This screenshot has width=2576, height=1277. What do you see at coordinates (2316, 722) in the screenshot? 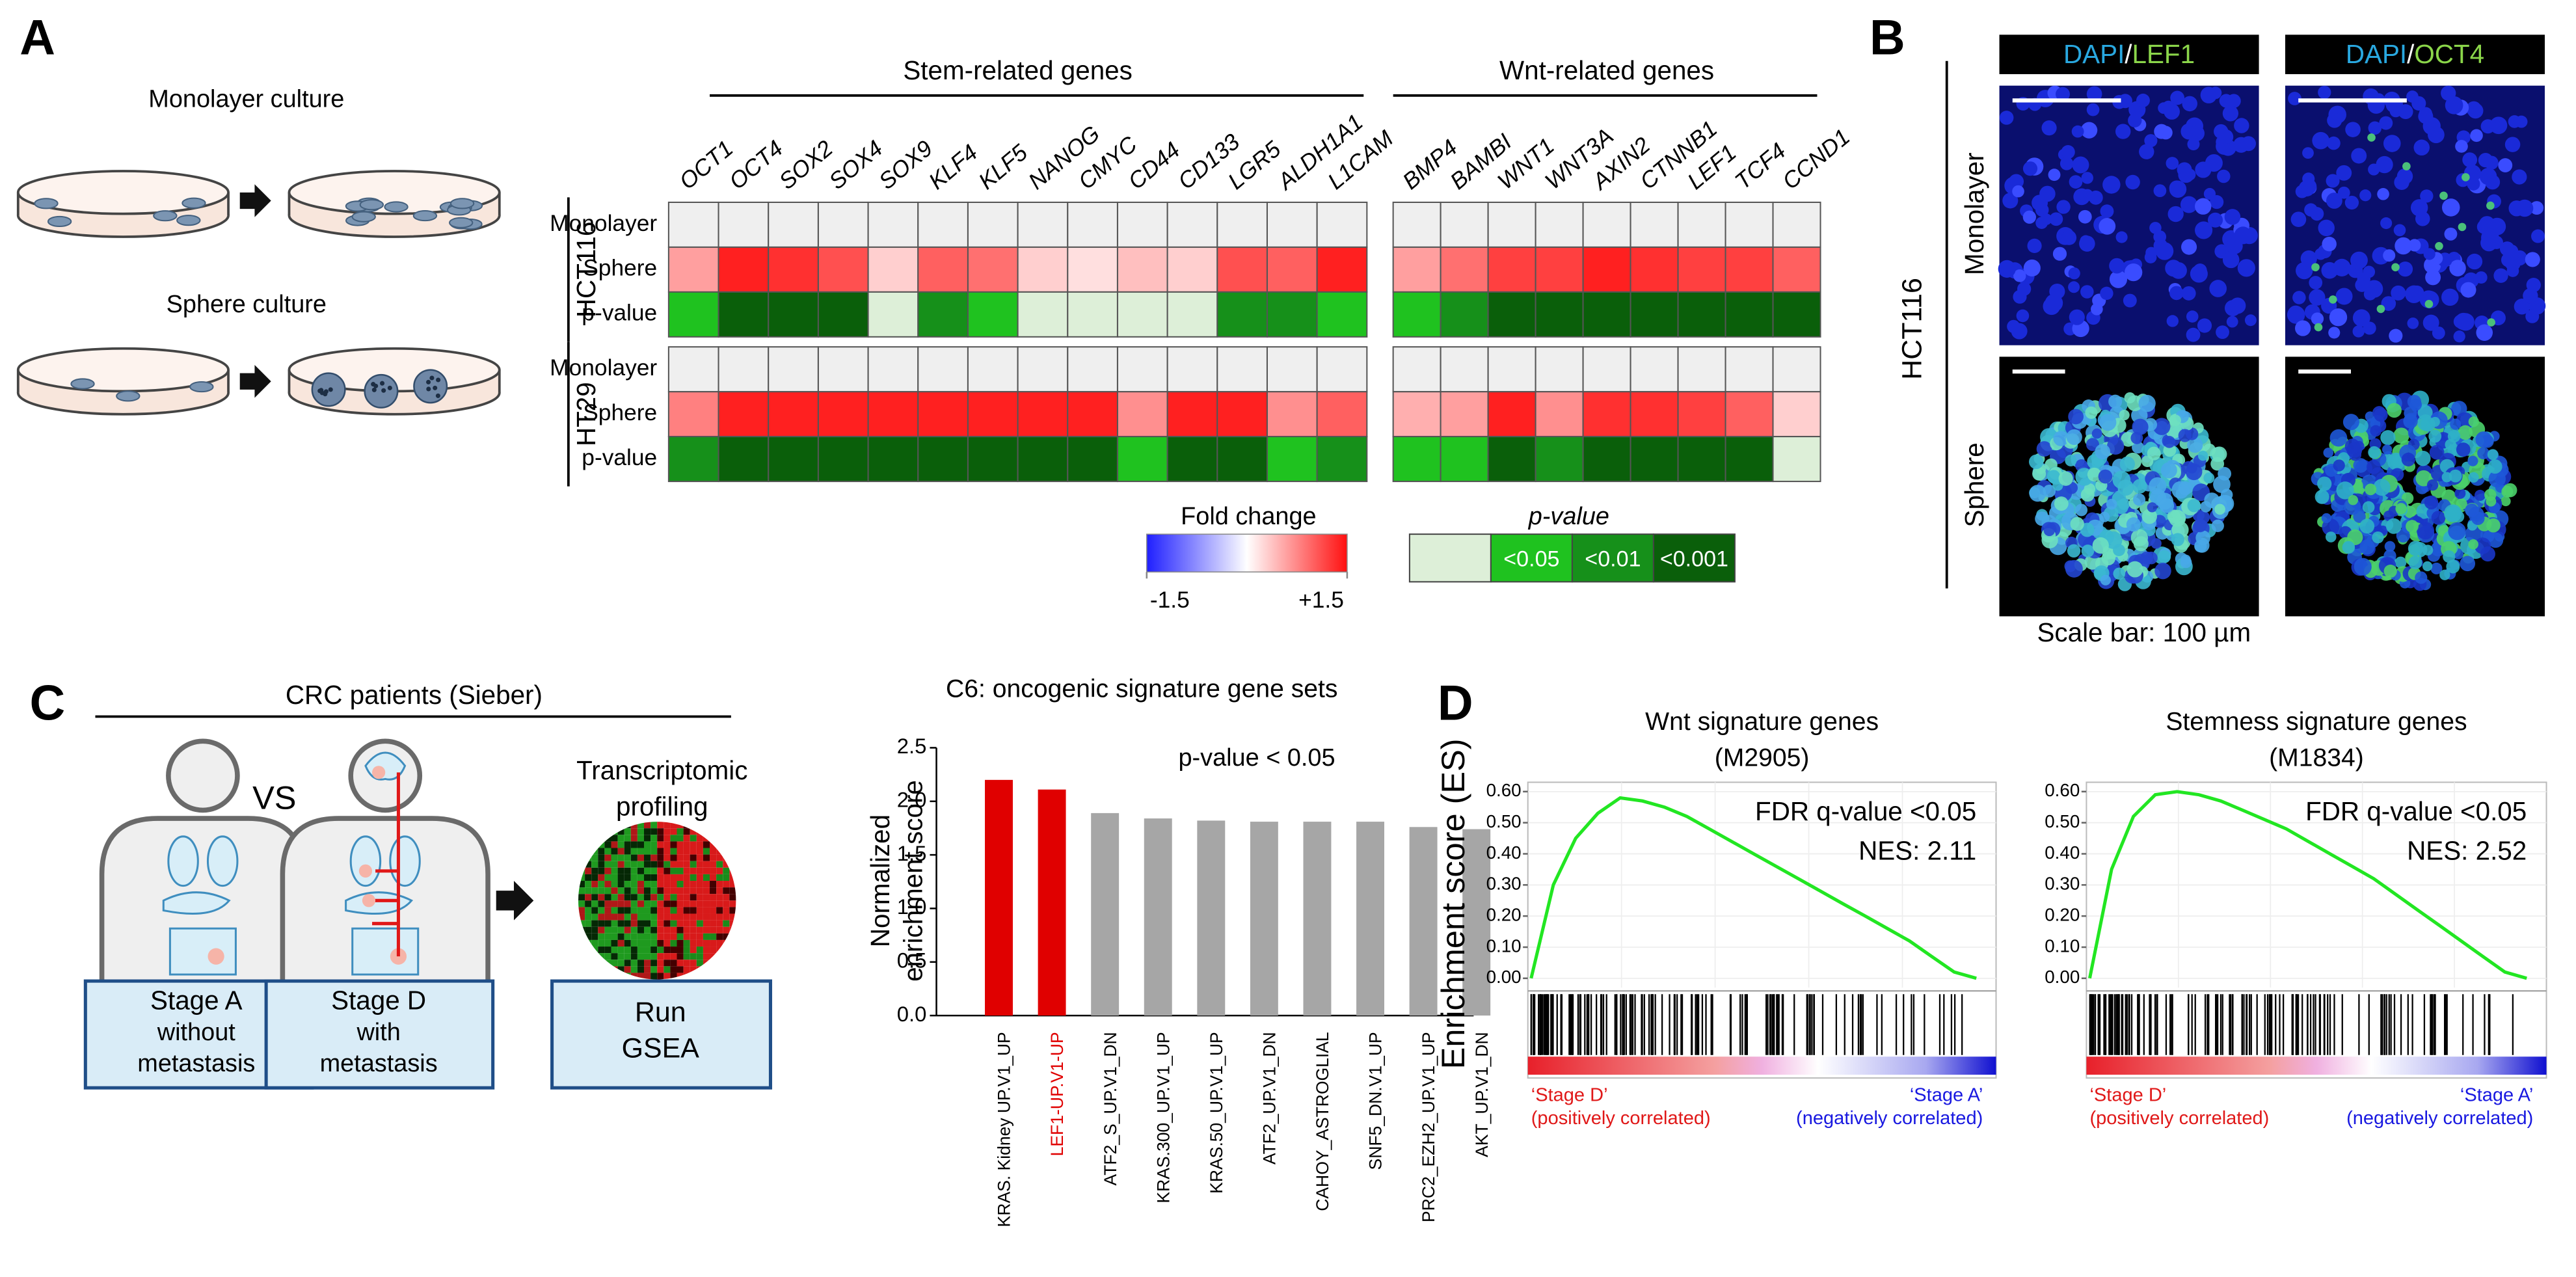
I see `chart-title: Stemness signature genes` at bounding box center [2316, 722].